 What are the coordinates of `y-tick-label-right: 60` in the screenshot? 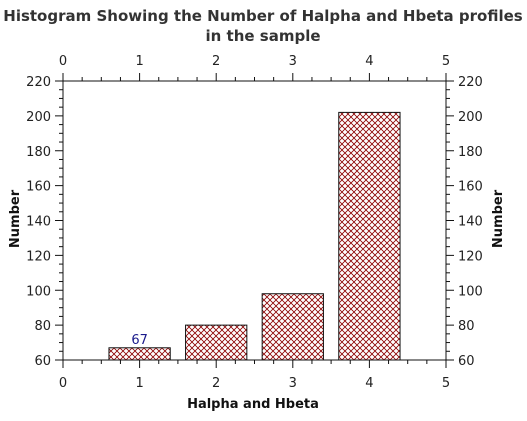 It's located at (466, 361).